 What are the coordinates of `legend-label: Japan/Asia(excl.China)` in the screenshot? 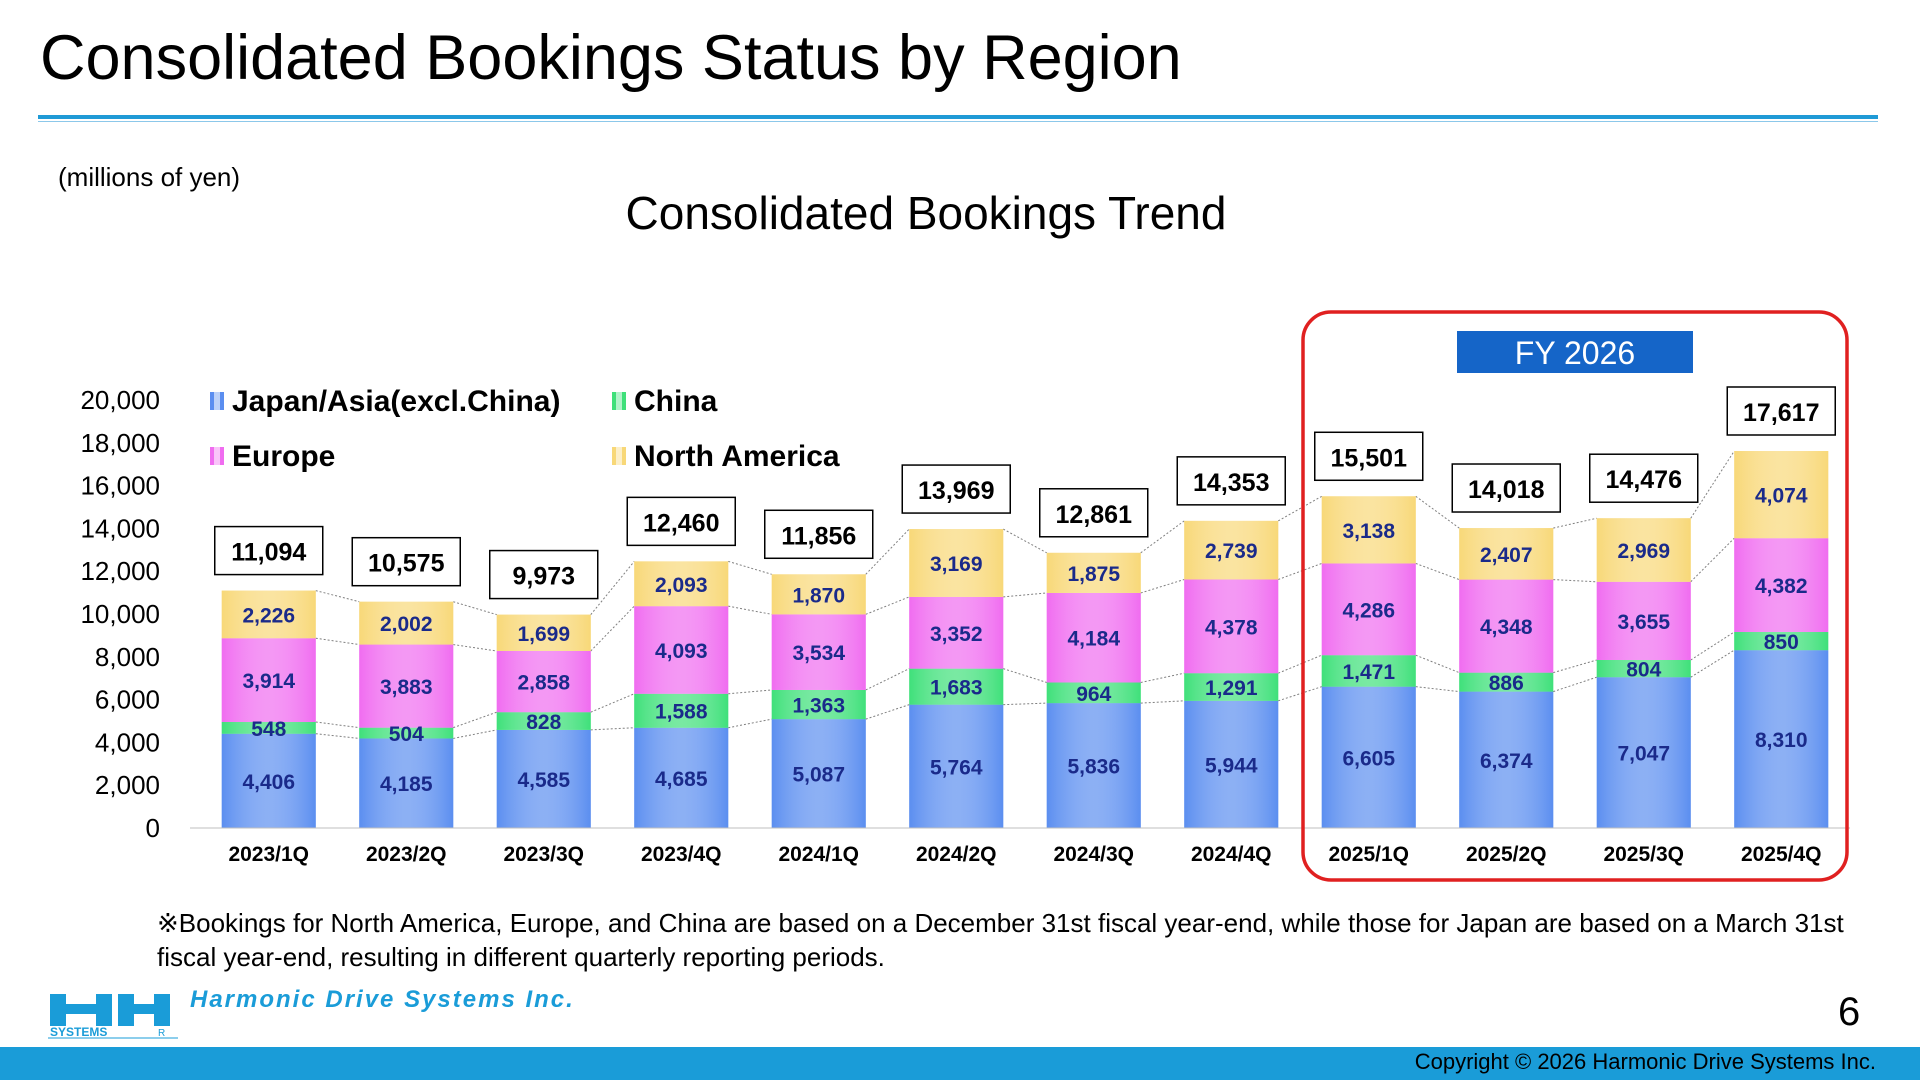 It's located at (396, 401).